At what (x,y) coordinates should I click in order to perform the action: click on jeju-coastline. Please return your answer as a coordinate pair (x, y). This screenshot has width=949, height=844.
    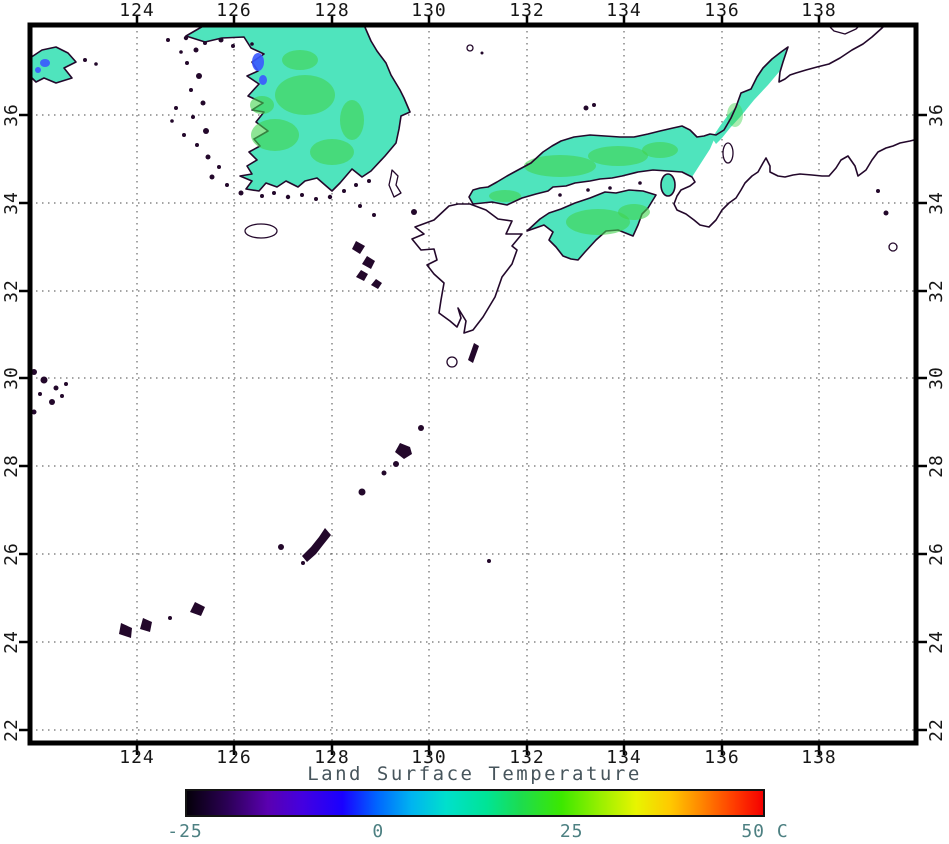
    Looking at the image, I should click on (261, 231).